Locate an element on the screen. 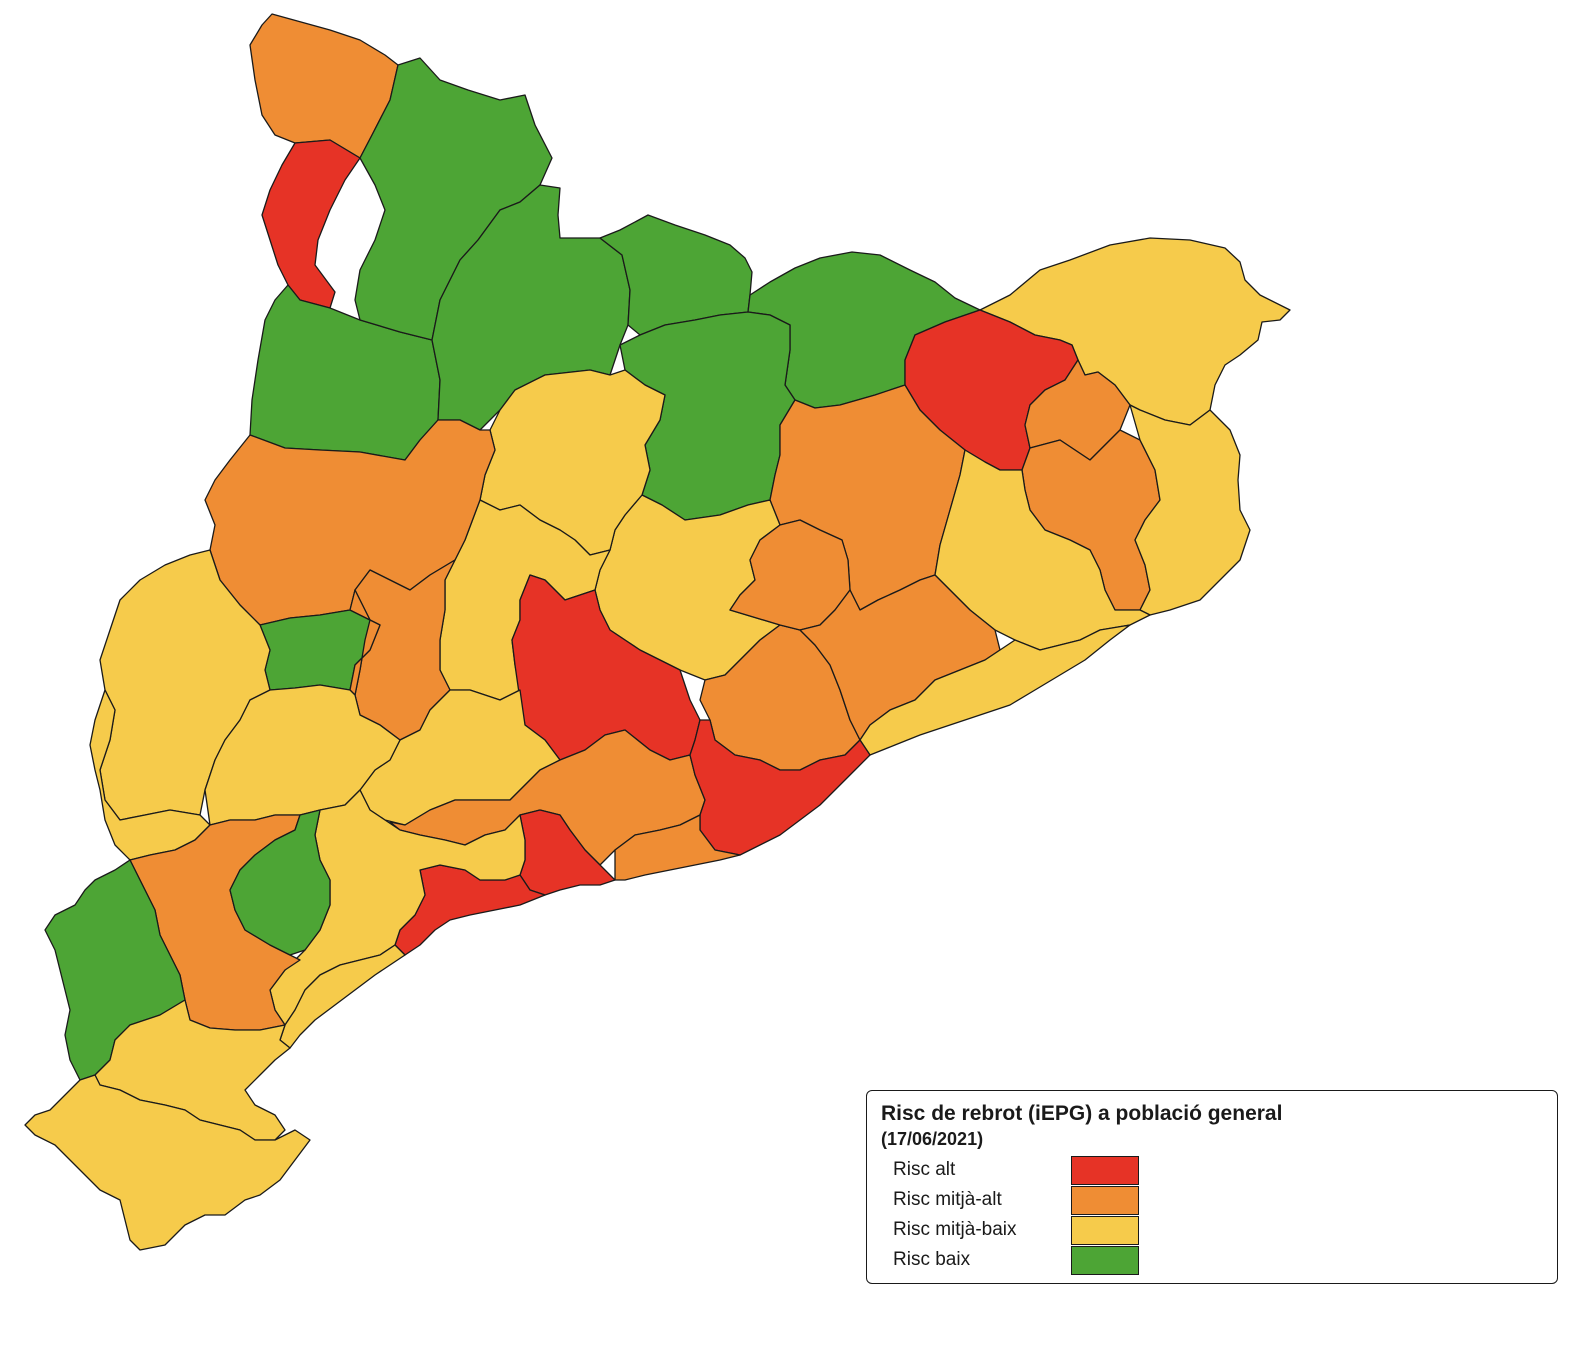 This screenshot has height=1366, width=1582. legend-label: Risc mitjà-baix is located at coordinates (955, 1229).